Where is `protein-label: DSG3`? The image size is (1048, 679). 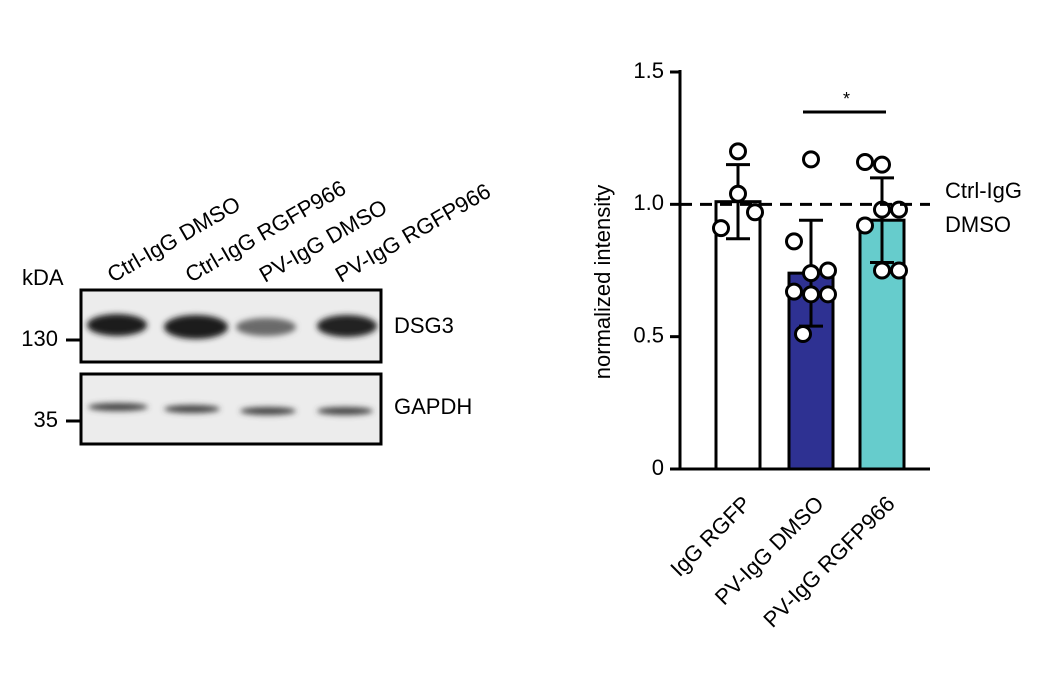 protein-label: DSG3 is located at coordinates (424, 325).